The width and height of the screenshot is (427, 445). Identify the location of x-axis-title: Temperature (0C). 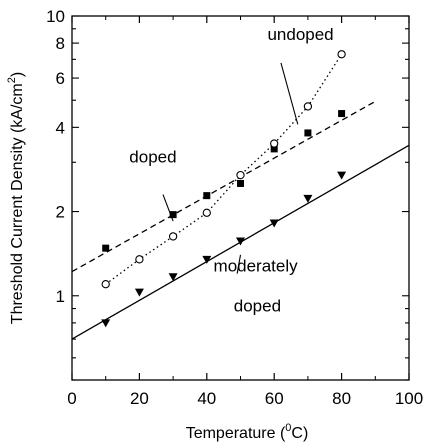
(247, 432).